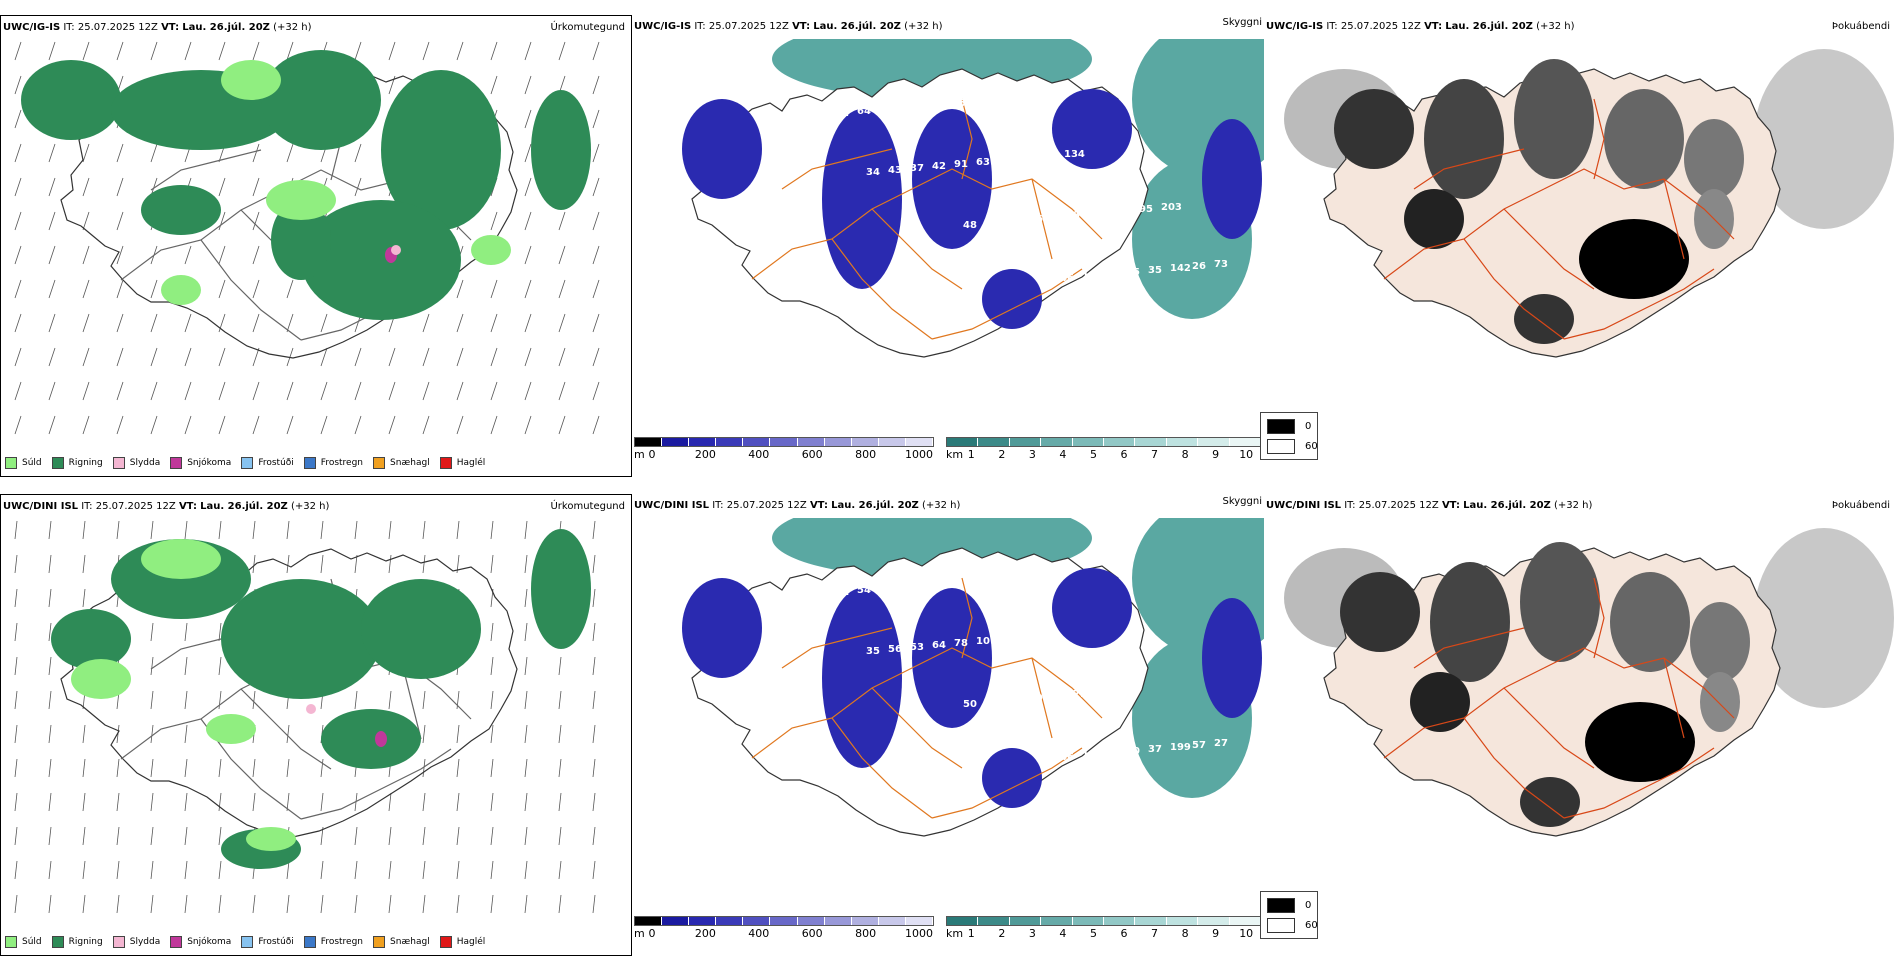 The image size is (1900, 956). Describe the element at coordinates (939, 166) in the screenshot. I see `ceiling-value-label: 42` at that location.